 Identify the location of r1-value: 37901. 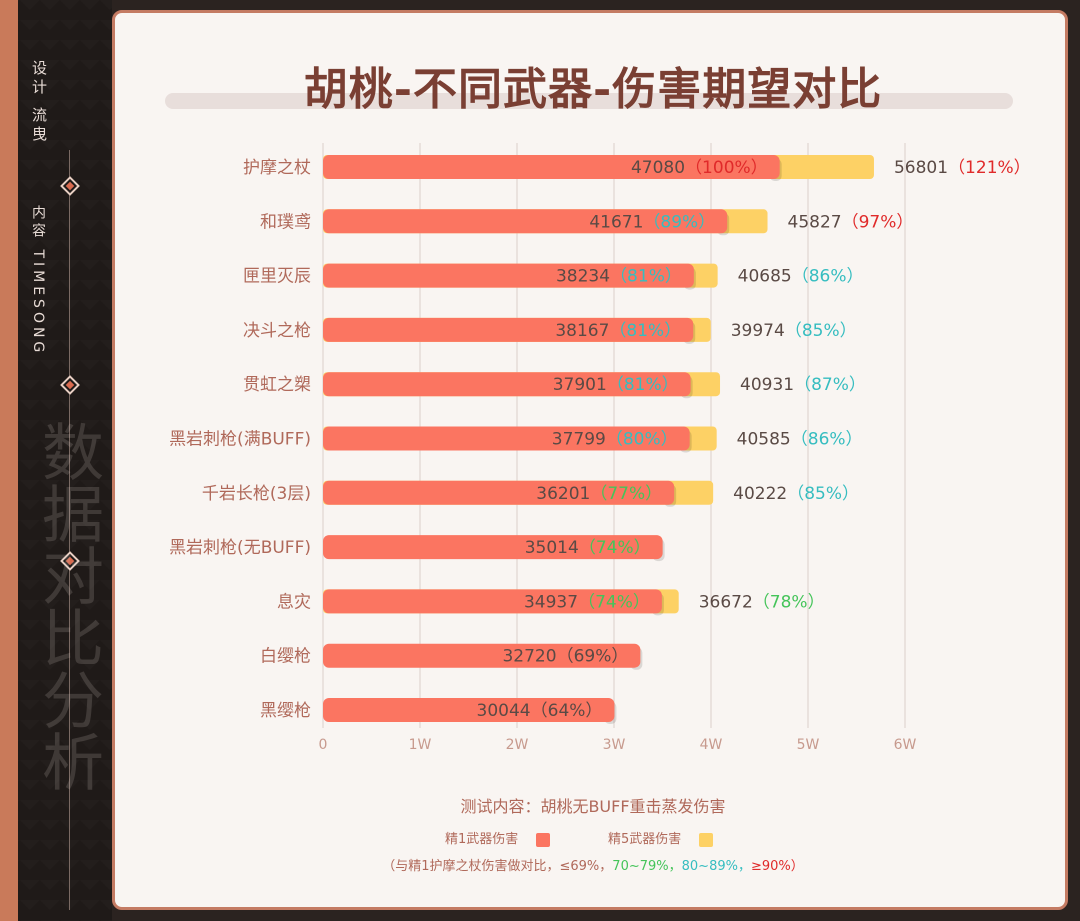
(580, 385).